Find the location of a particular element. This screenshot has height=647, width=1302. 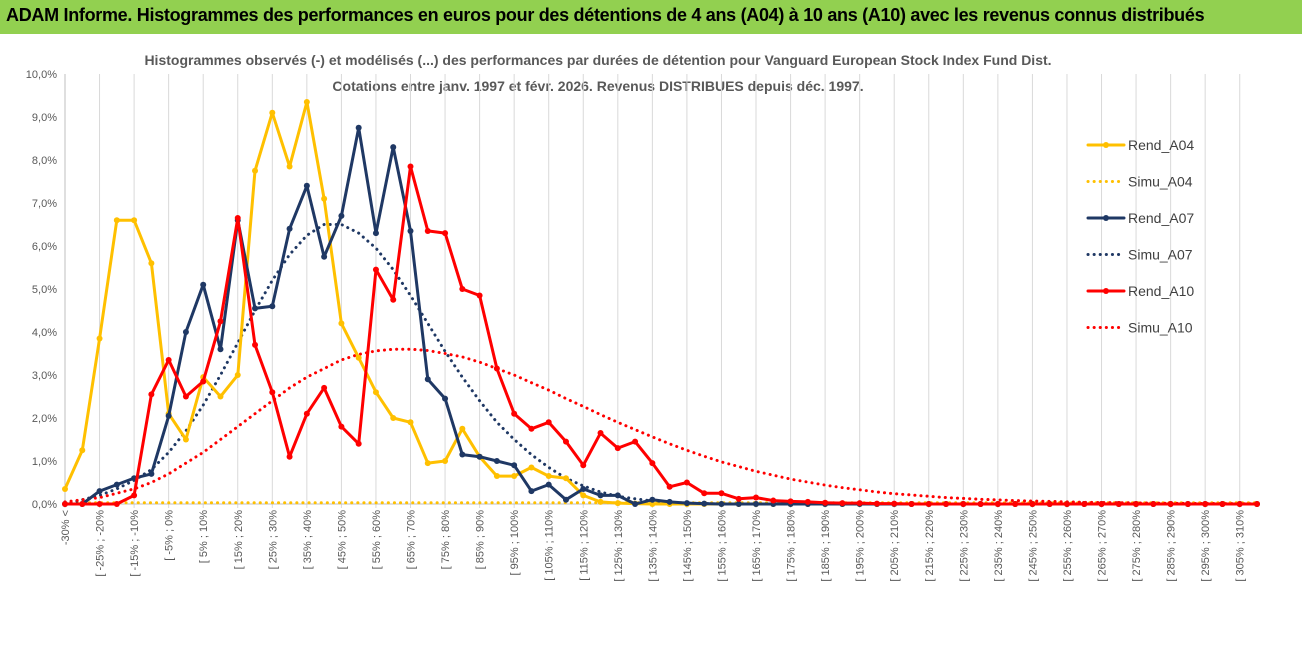

x-tick-label: [ 295% ; 300% is located at coordinates (1206, 546).